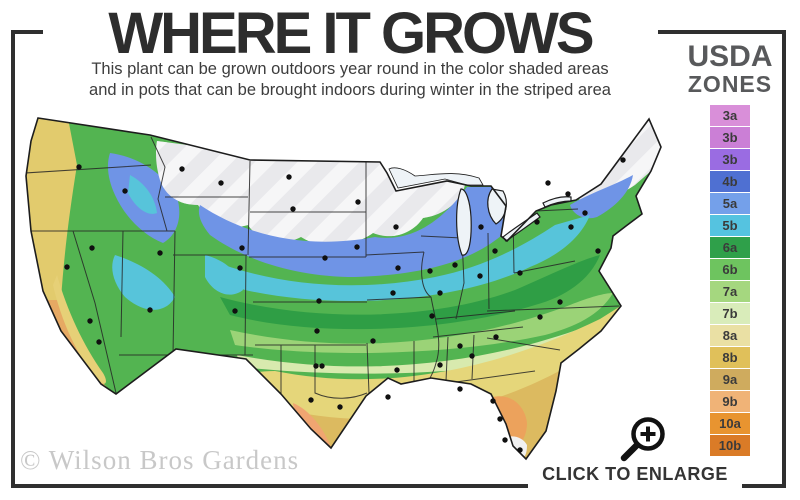 The height and width of the screenshot is (500, 800). What do you see at coordinates (722, 32) in the screenshot?
I see `frame-border-top-right` at bounding box center [722, 32].